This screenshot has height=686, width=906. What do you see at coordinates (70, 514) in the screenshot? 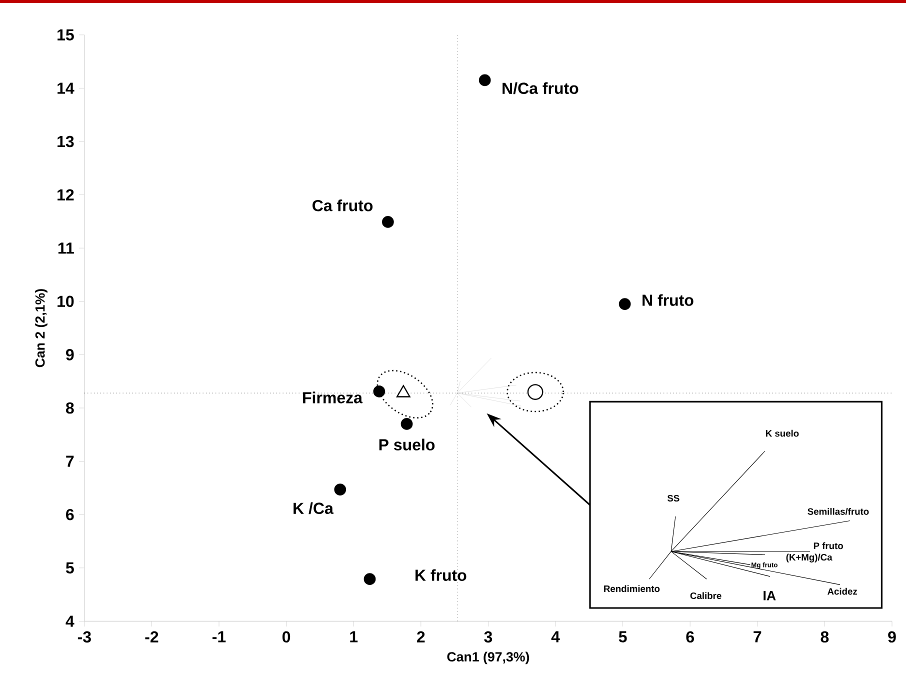
I see `y-tick-label: 6` at bounding box center [70, 514].